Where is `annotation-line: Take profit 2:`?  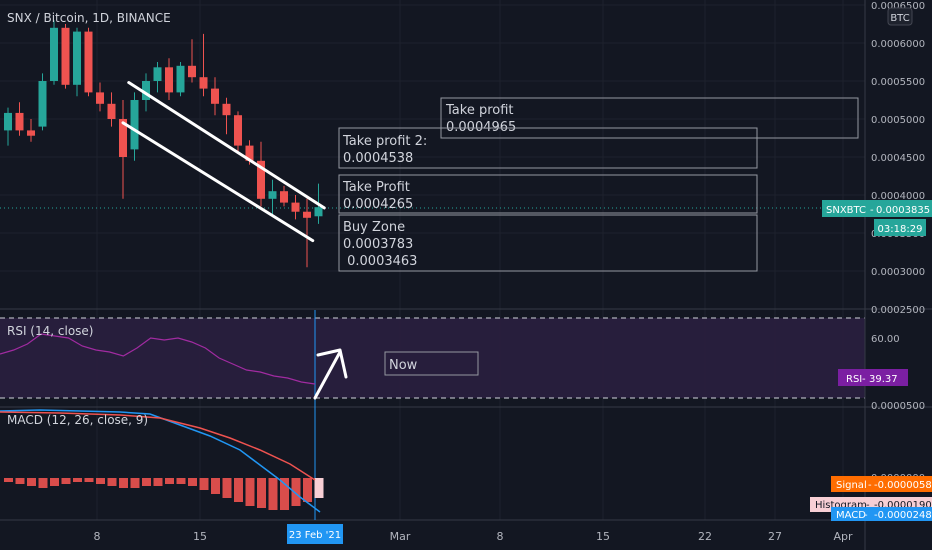 annotation-line: Take profit 2: is located at coordinates (384, 141).